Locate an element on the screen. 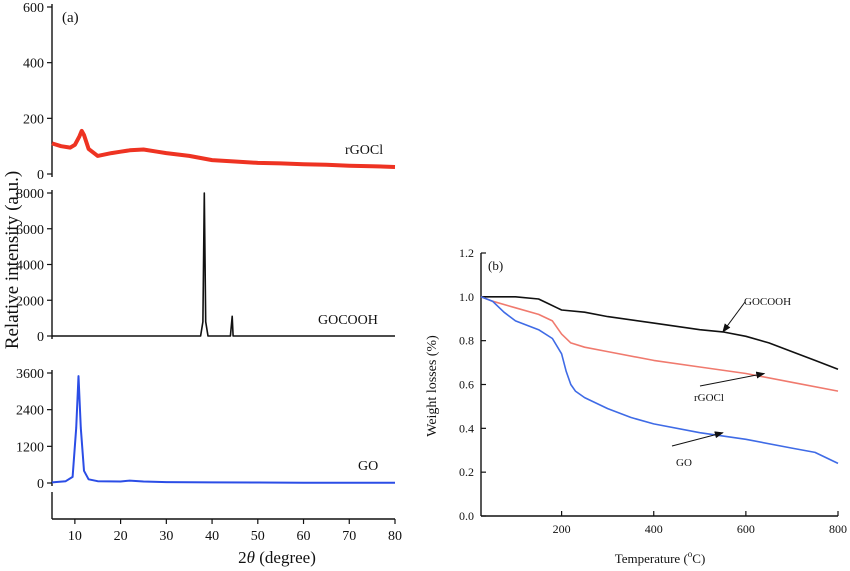 Image resolution: width=850 pixels, height=571 pixels. panel-a-xlabel: 2θ (degree) is located at coordinates (277, 557).